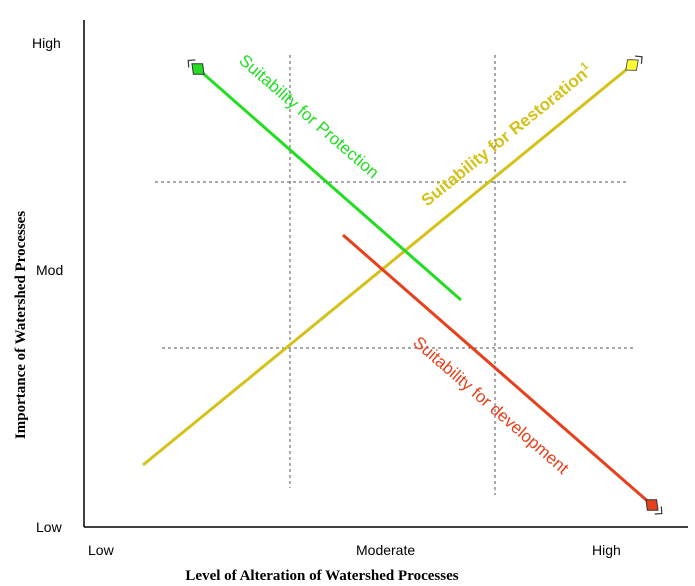  I want to click on red-diamond-arrow-icon, so click(654, 507).